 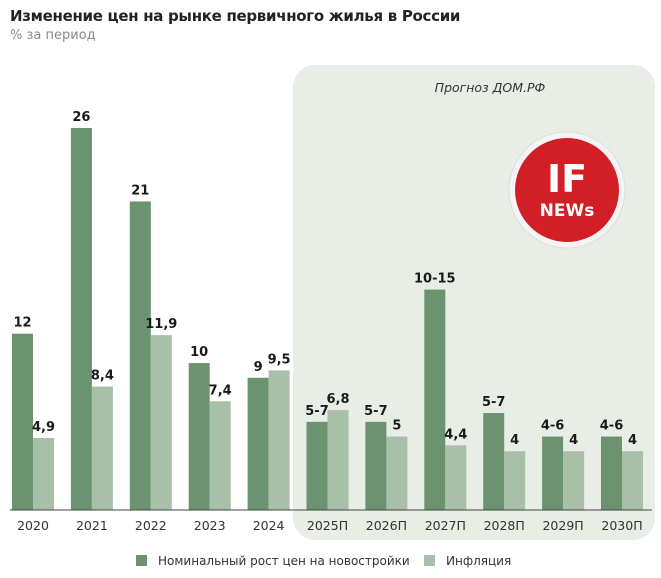 I want to click on data-label: 9,5, so click(x=279, y=359).